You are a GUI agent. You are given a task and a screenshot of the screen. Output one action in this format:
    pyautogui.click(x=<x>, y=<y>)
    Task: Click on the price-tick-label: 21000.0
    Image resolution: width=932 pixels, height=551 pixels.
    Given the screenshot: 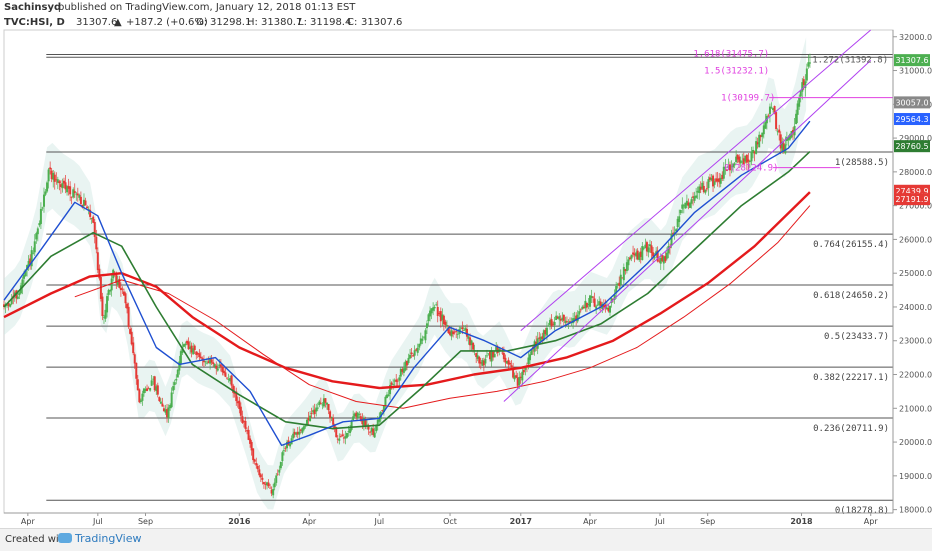 What is the action you would take?
    pyautogui.click(x=915, y=408)
    